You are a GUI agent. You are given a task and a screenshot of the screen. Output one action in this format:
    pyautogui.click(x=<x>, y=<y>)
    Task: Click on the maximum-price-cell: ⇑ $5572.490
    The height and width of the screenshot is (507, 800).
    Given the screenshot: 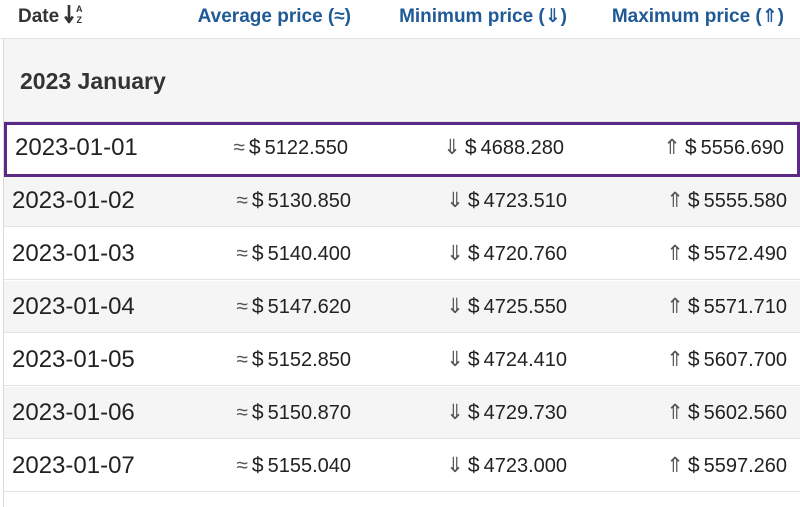 What is the action you would take?
    pyautogui.click(x=726, y=253)
    